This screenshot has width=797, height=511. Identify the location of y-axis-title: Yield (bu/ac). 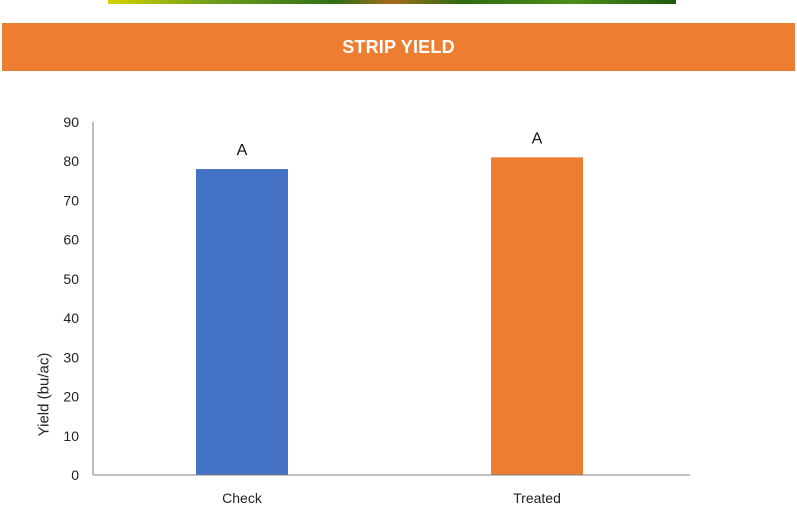
(44, 394).